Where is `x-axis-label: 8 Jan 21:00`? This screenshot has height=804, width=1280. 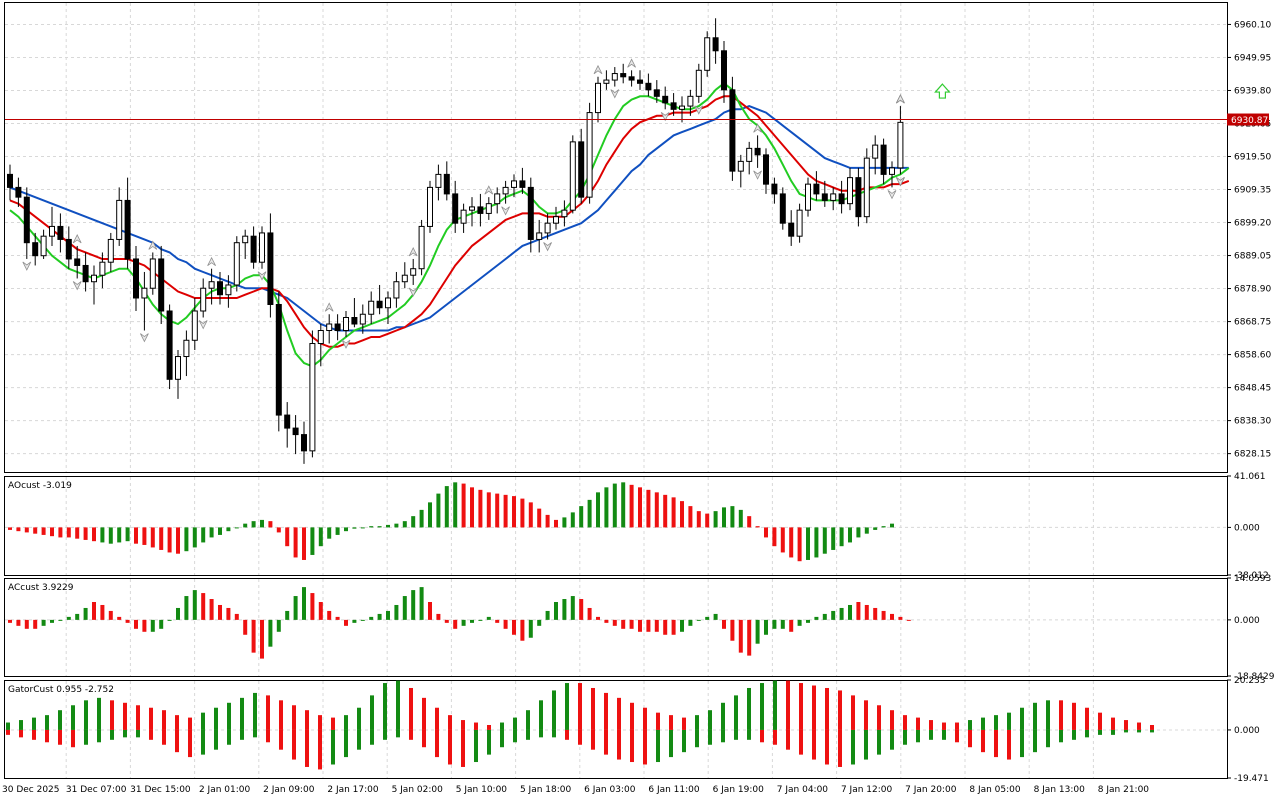 x-axis-label: 8 Jan 21:00 is located at coordinates (1124, 790).